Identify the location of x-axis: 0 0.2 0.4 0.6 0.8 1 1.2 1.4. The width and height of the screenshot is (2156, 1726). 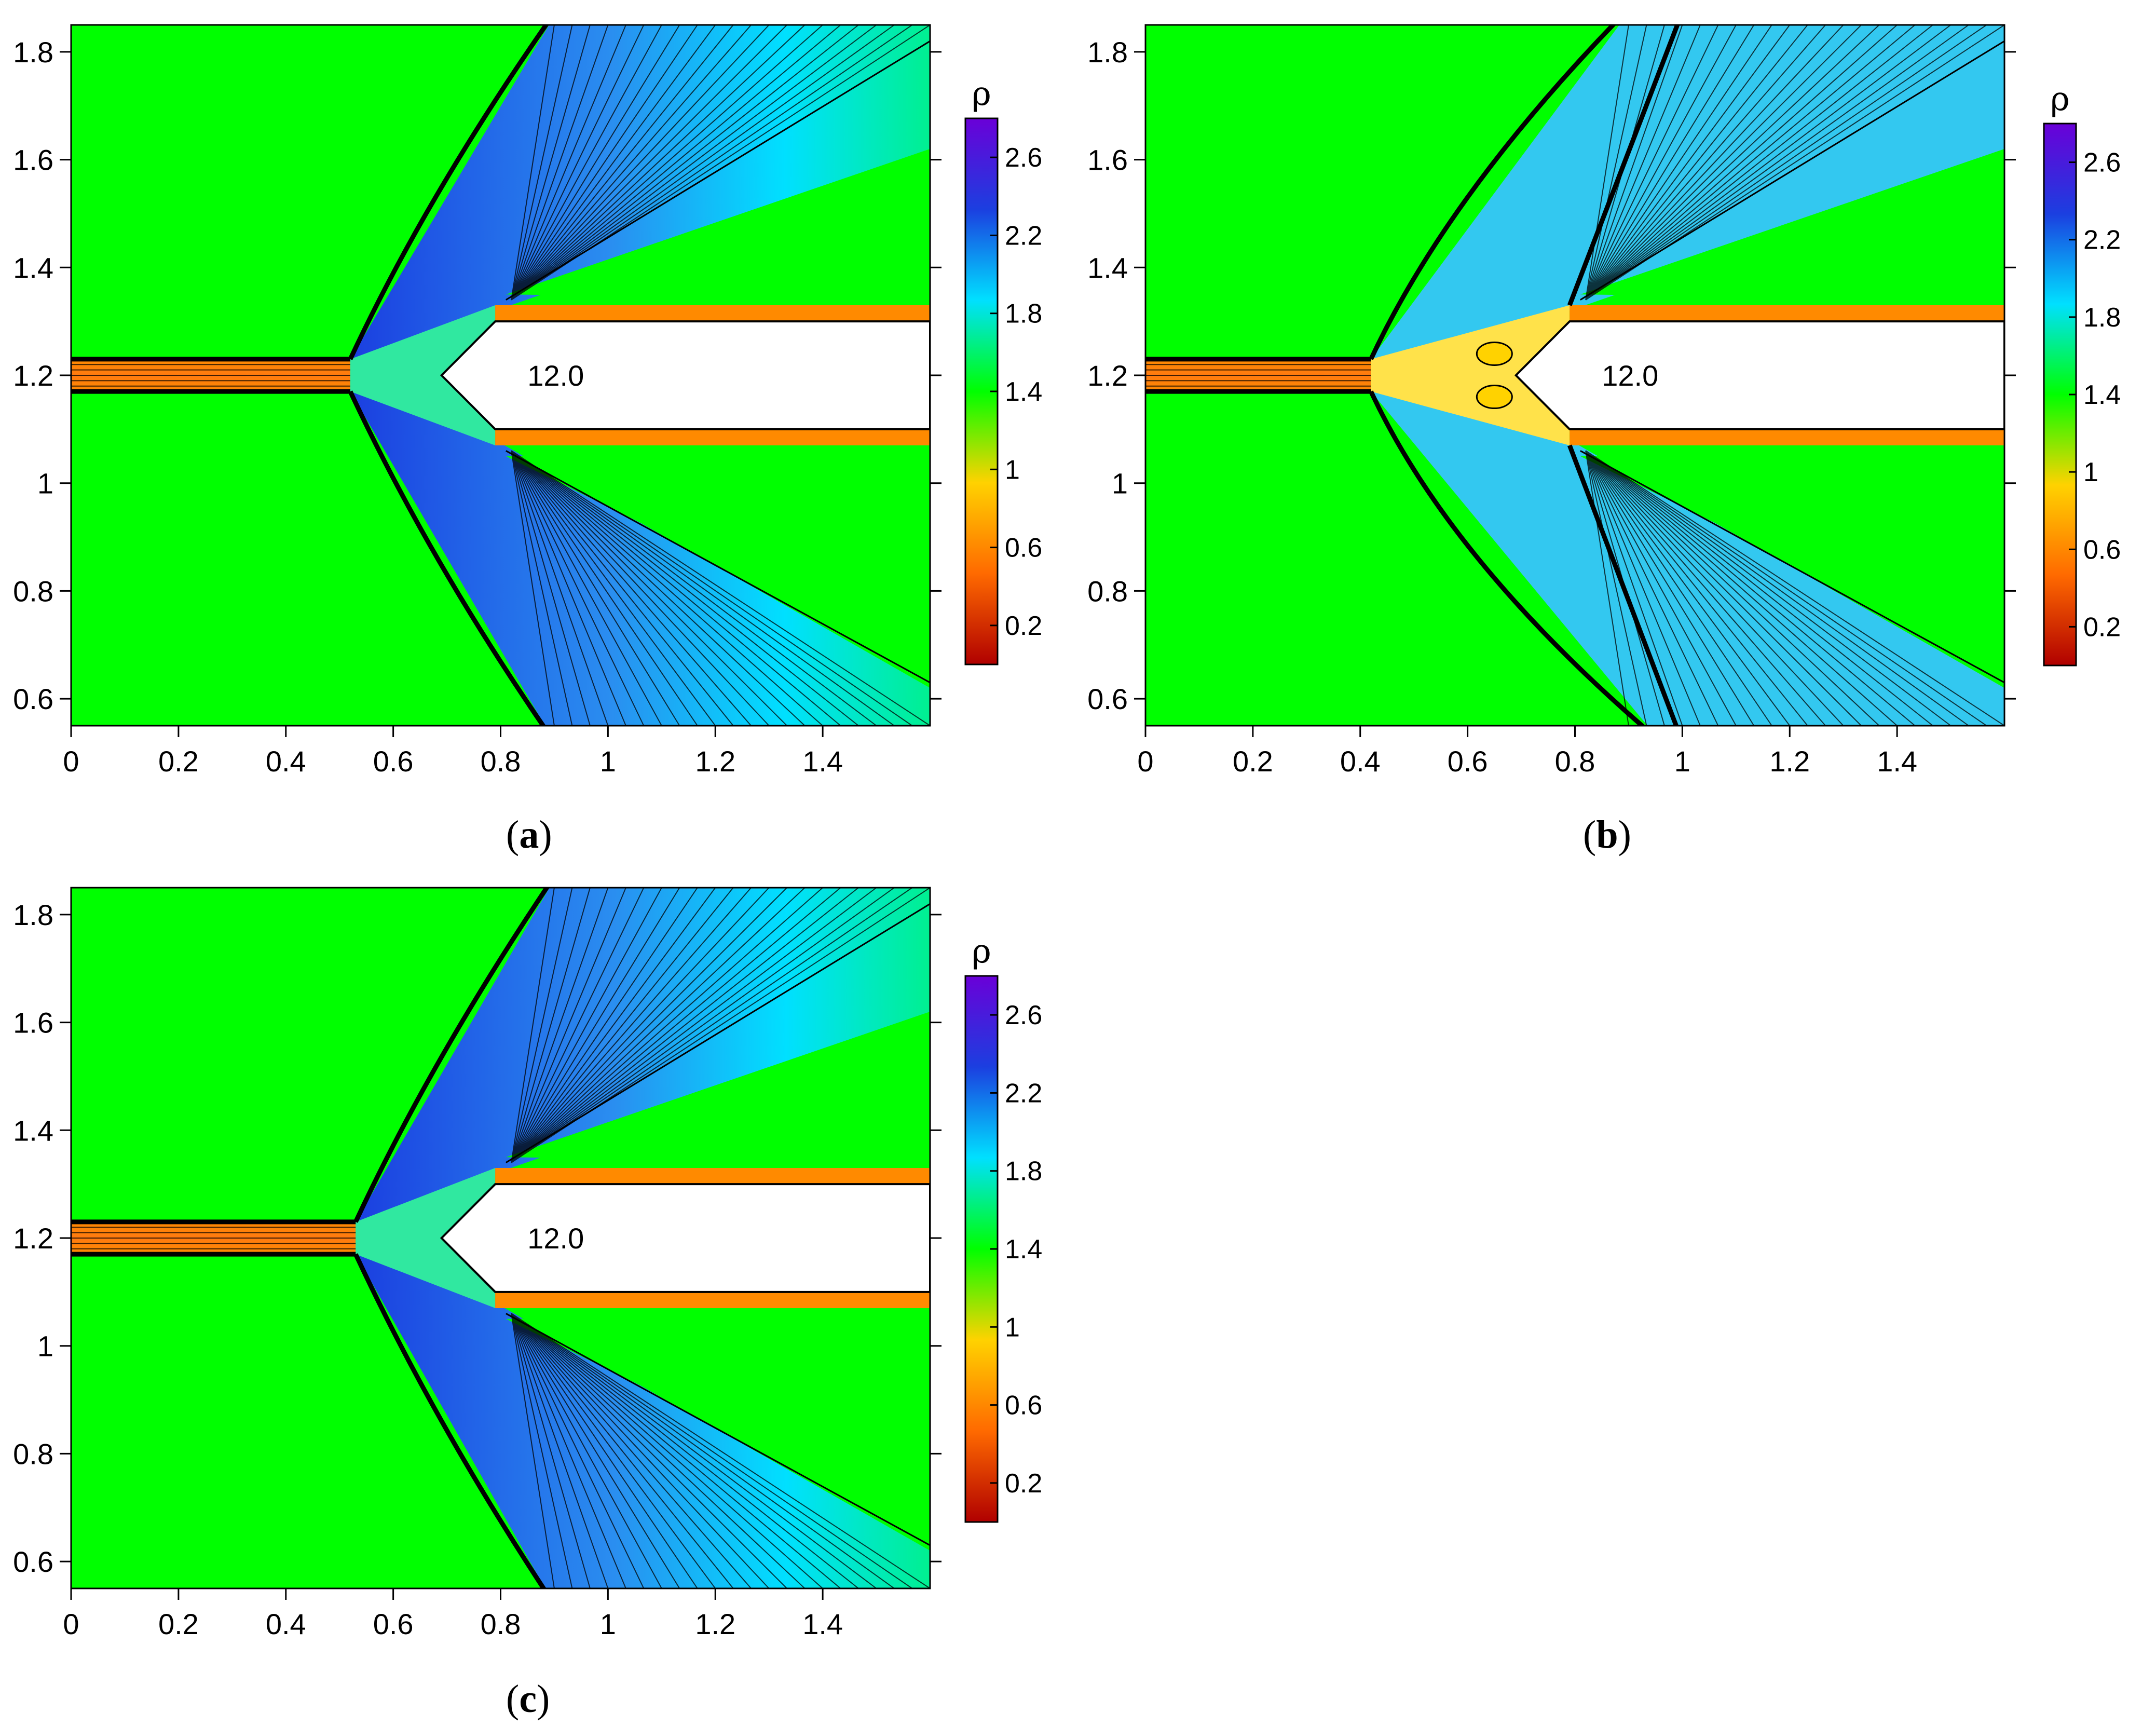
(453, 752).